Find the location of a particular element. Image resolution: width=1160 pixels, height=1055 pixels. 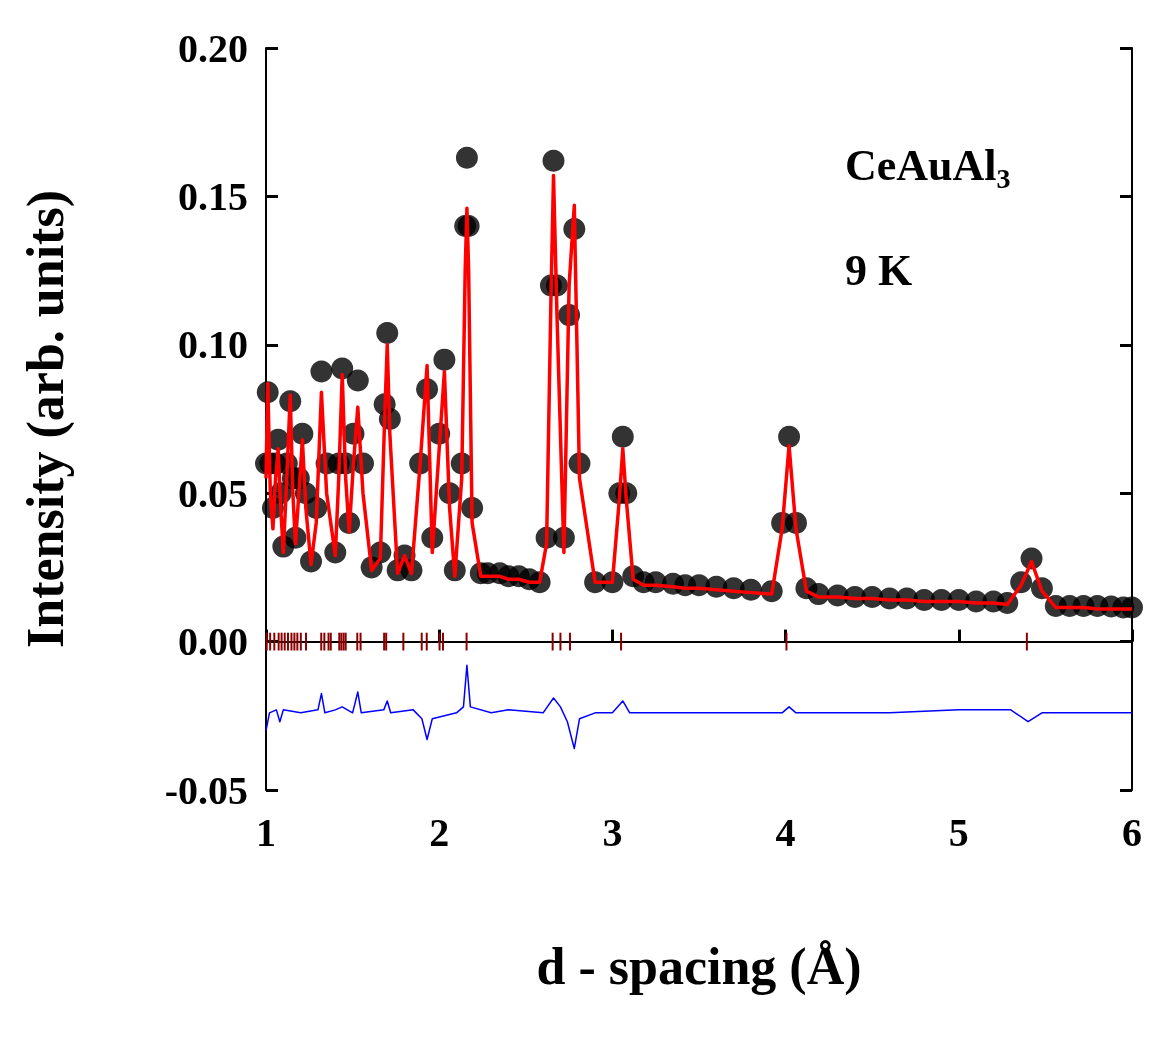

y-axis-title: Intensity (arb. units) is located at coordinates (45, 419).